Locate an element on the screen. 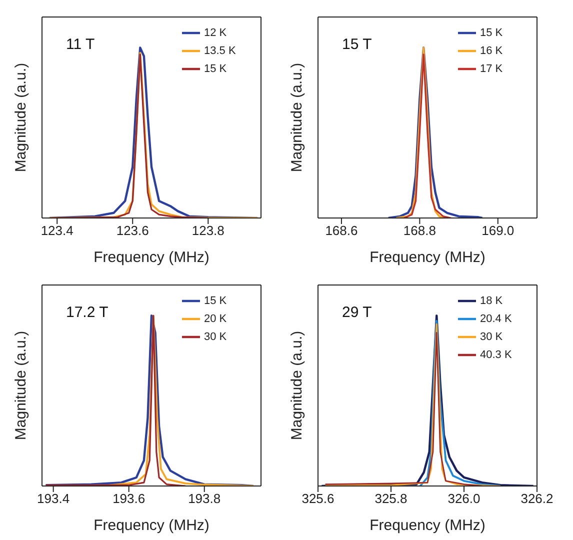  legend-label: 13.5 K is located at coordinates (220, 50).